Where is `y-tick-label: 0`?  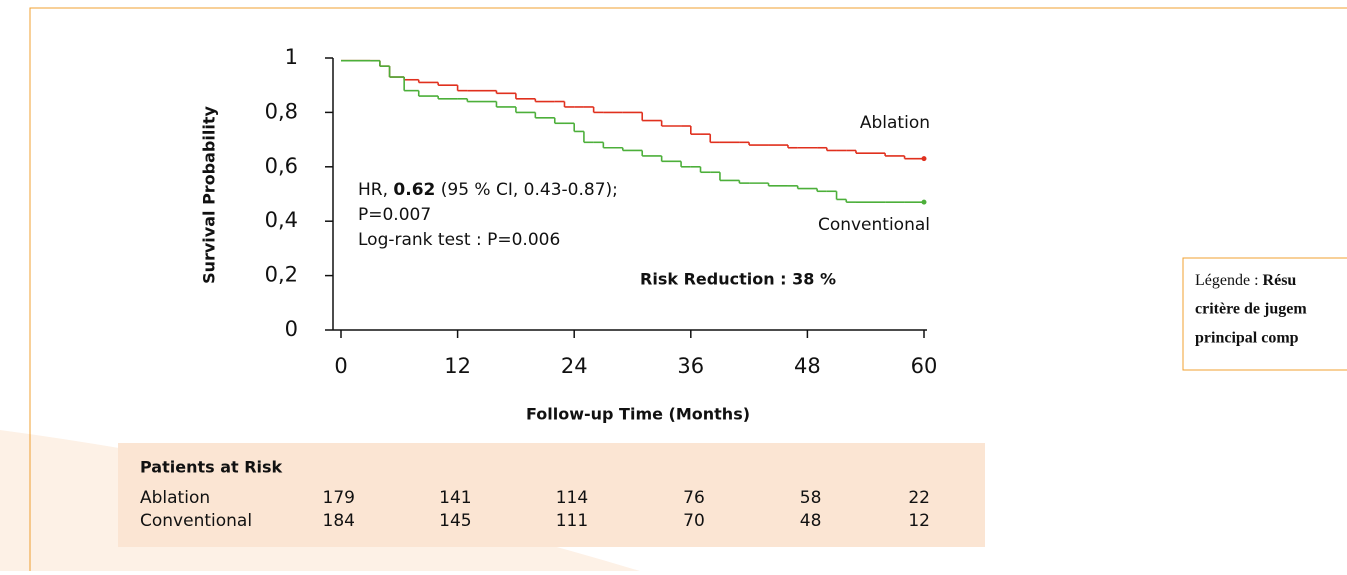
y-tick-label: 0 is located at coordinates (291, 329).